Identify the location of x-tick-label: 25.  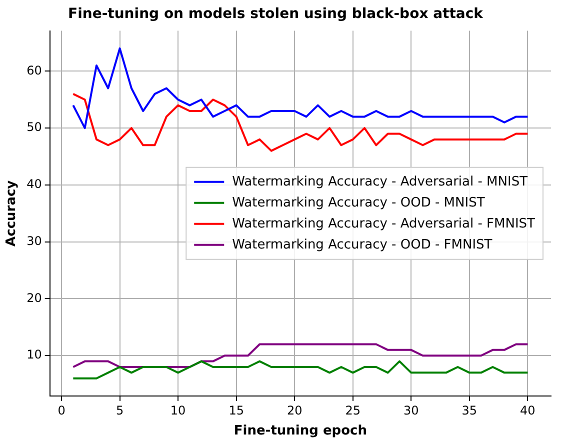
(353, 410).